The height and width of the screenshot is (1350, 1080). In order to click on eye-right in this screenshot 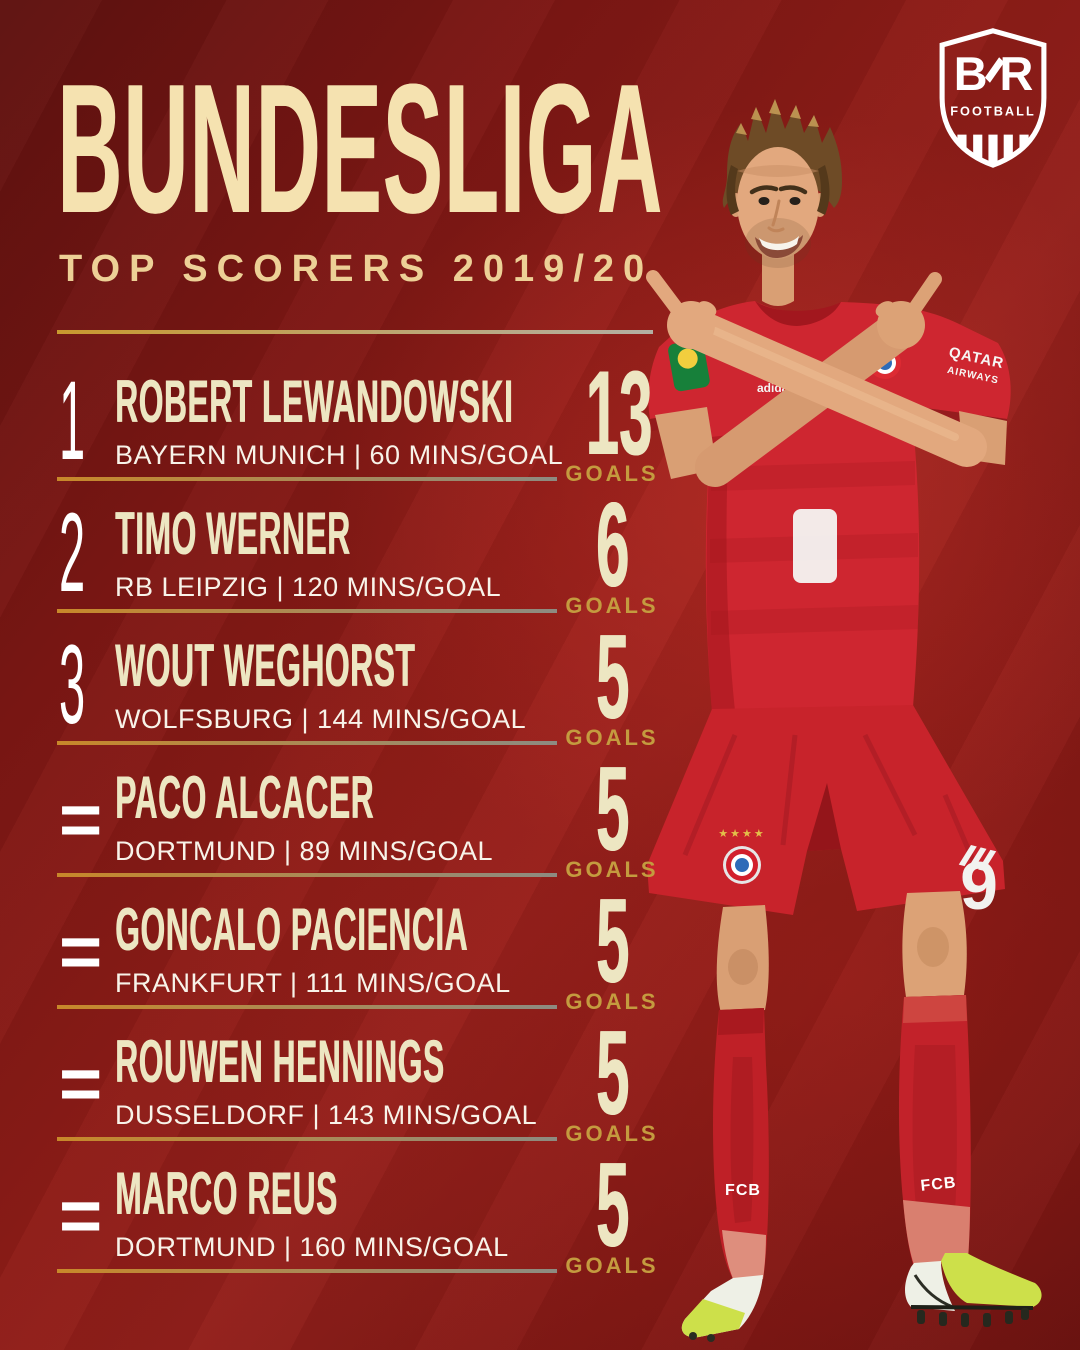, I will do `click(795, 201)`.